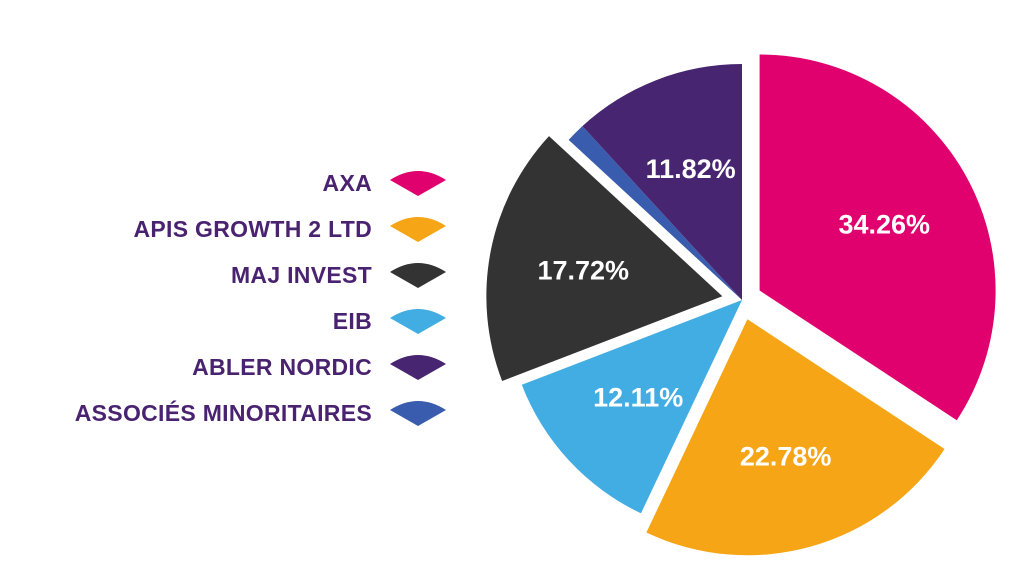 The height and width of the screenshot is (569, 1024). What do you see at coordinates (418, 183) in the screenshot?
I see `legend-swatch-axa` at bounding box center [418, 183].